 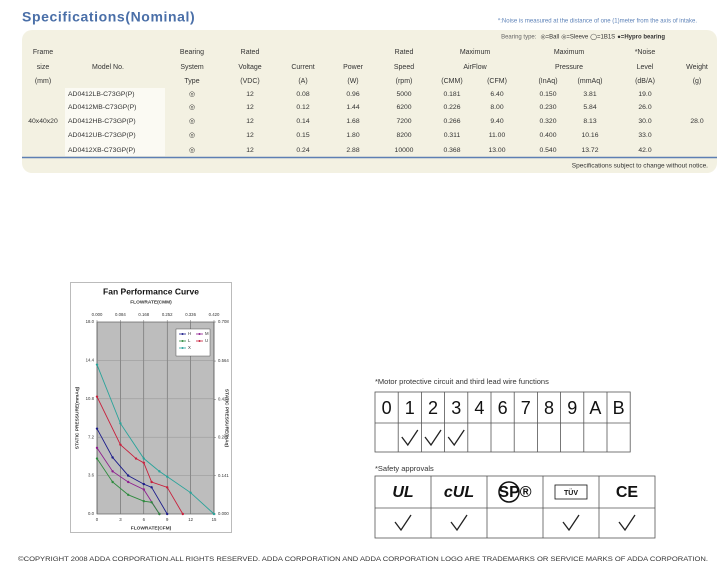 What do you see at coordinates (207, 333) in the screenshot?
I see `legend-label: M` at bounding box center [207, 333].